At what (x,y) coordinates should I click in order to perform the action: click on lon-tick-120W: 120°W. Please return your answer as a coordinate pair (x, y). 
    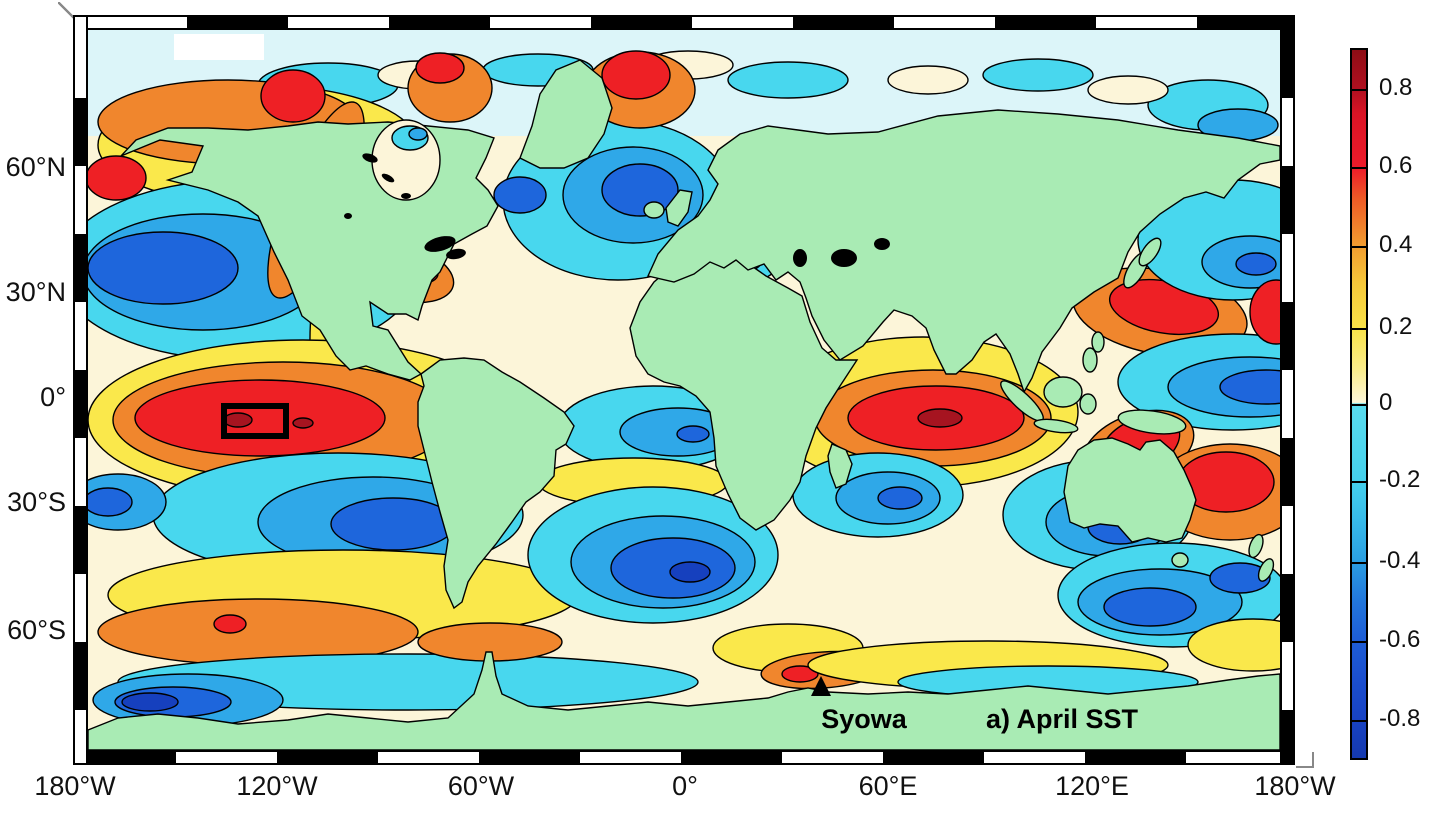
    Looking at the image, I should click on (277, 786).